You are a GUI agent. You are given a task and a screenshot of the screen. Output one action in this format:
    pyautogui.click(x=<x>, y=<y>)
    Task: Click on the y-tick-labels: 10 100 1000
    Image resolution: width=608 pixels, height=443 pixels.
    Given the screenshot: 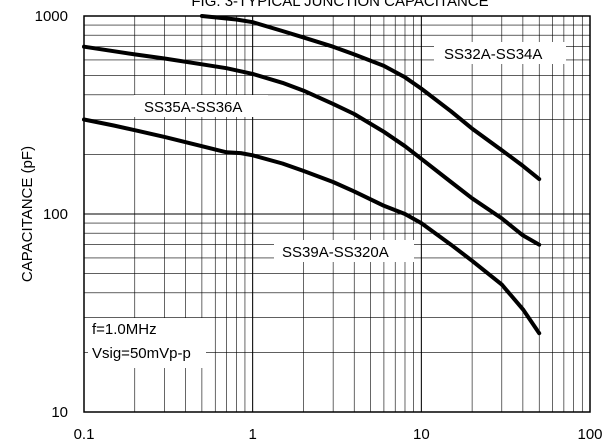 What is the action you would take?
    pyautogui.click(x=51, y=214)
    